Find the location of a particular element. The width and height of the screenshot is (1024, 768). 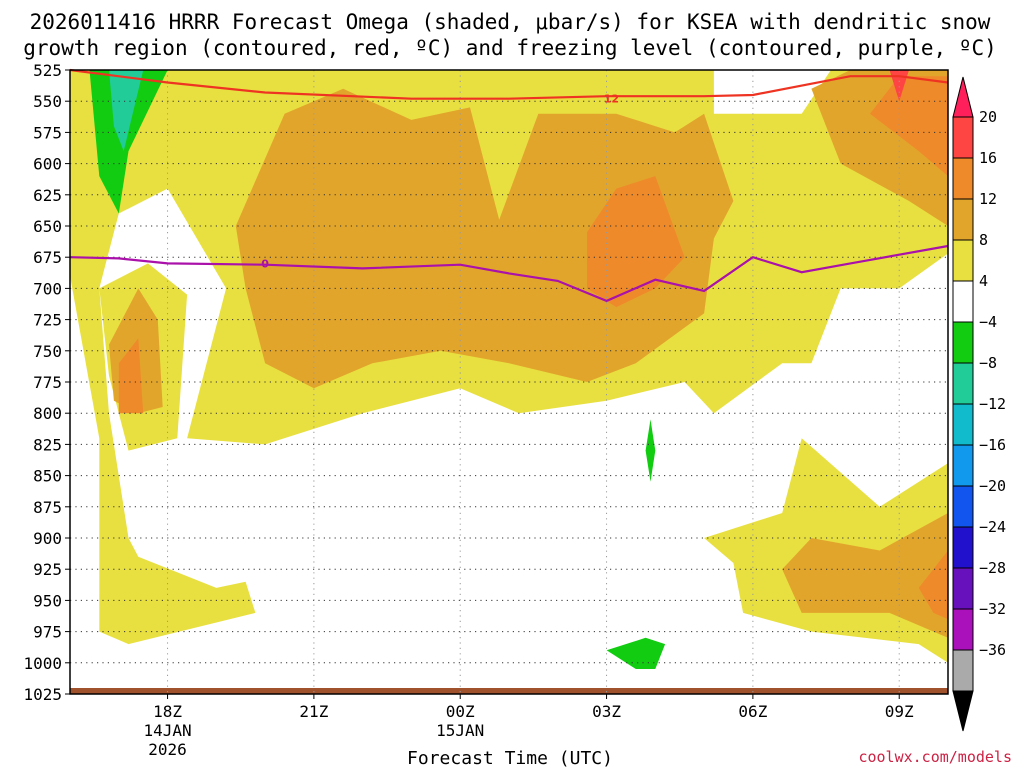

y-tick-label-1000: 1000 is located at coordinates (42, 663).